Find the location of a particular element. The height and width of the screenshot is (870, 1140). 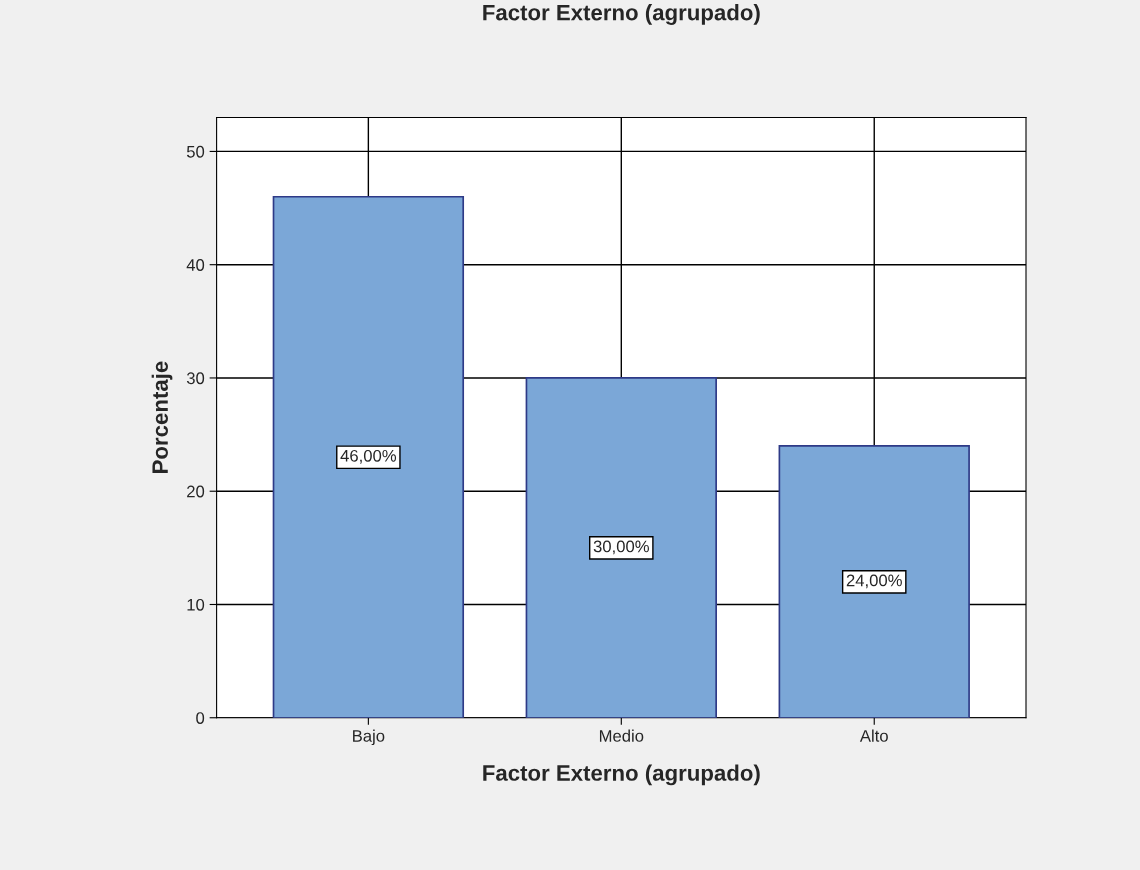

y-tick-label: 10 is located at coordinates (196, 604).